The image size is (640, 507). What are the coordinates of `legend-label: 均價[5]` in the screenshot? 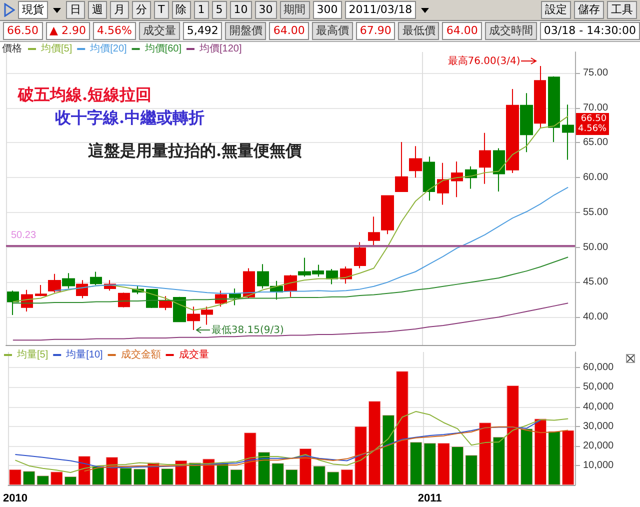 It's located at (56, 48).